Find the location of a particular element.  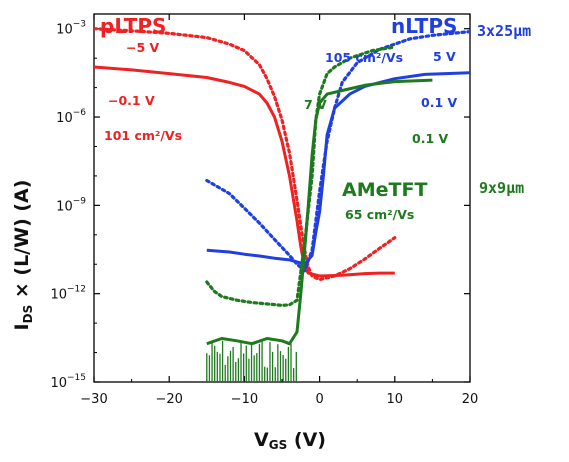

x-tick-label: 10 is located at coordinates (395, 399).